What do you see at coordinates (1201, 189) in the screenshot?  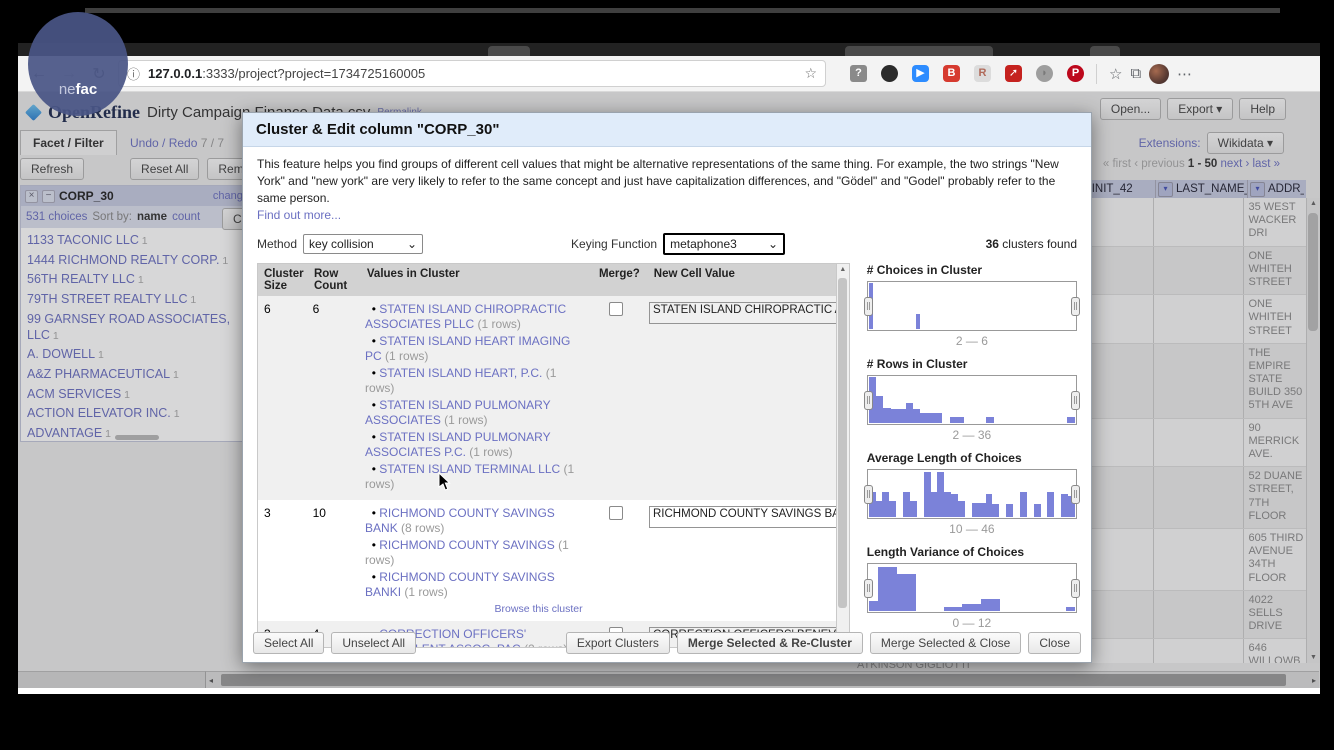 I see `column-header-last_name_4: ▾LAST_NAME_4` at bounding box center [1201, 189].